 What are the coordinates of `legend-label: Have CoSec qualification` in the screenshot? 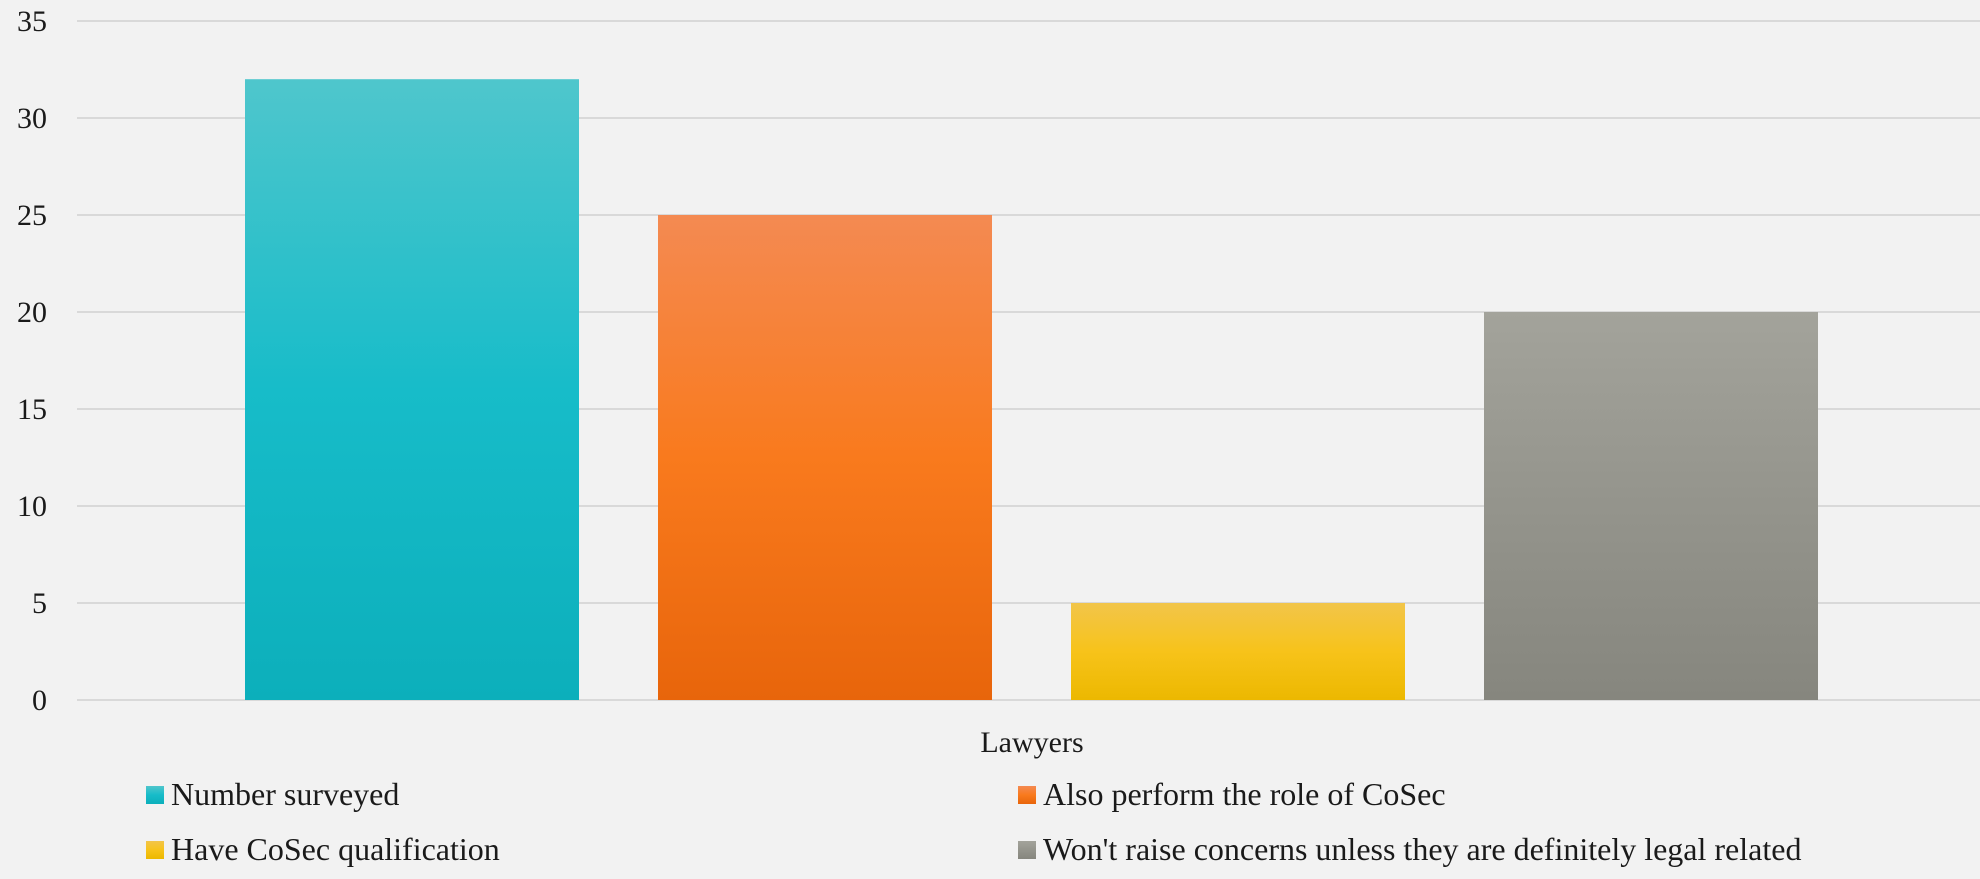 It's located at (335, 849).